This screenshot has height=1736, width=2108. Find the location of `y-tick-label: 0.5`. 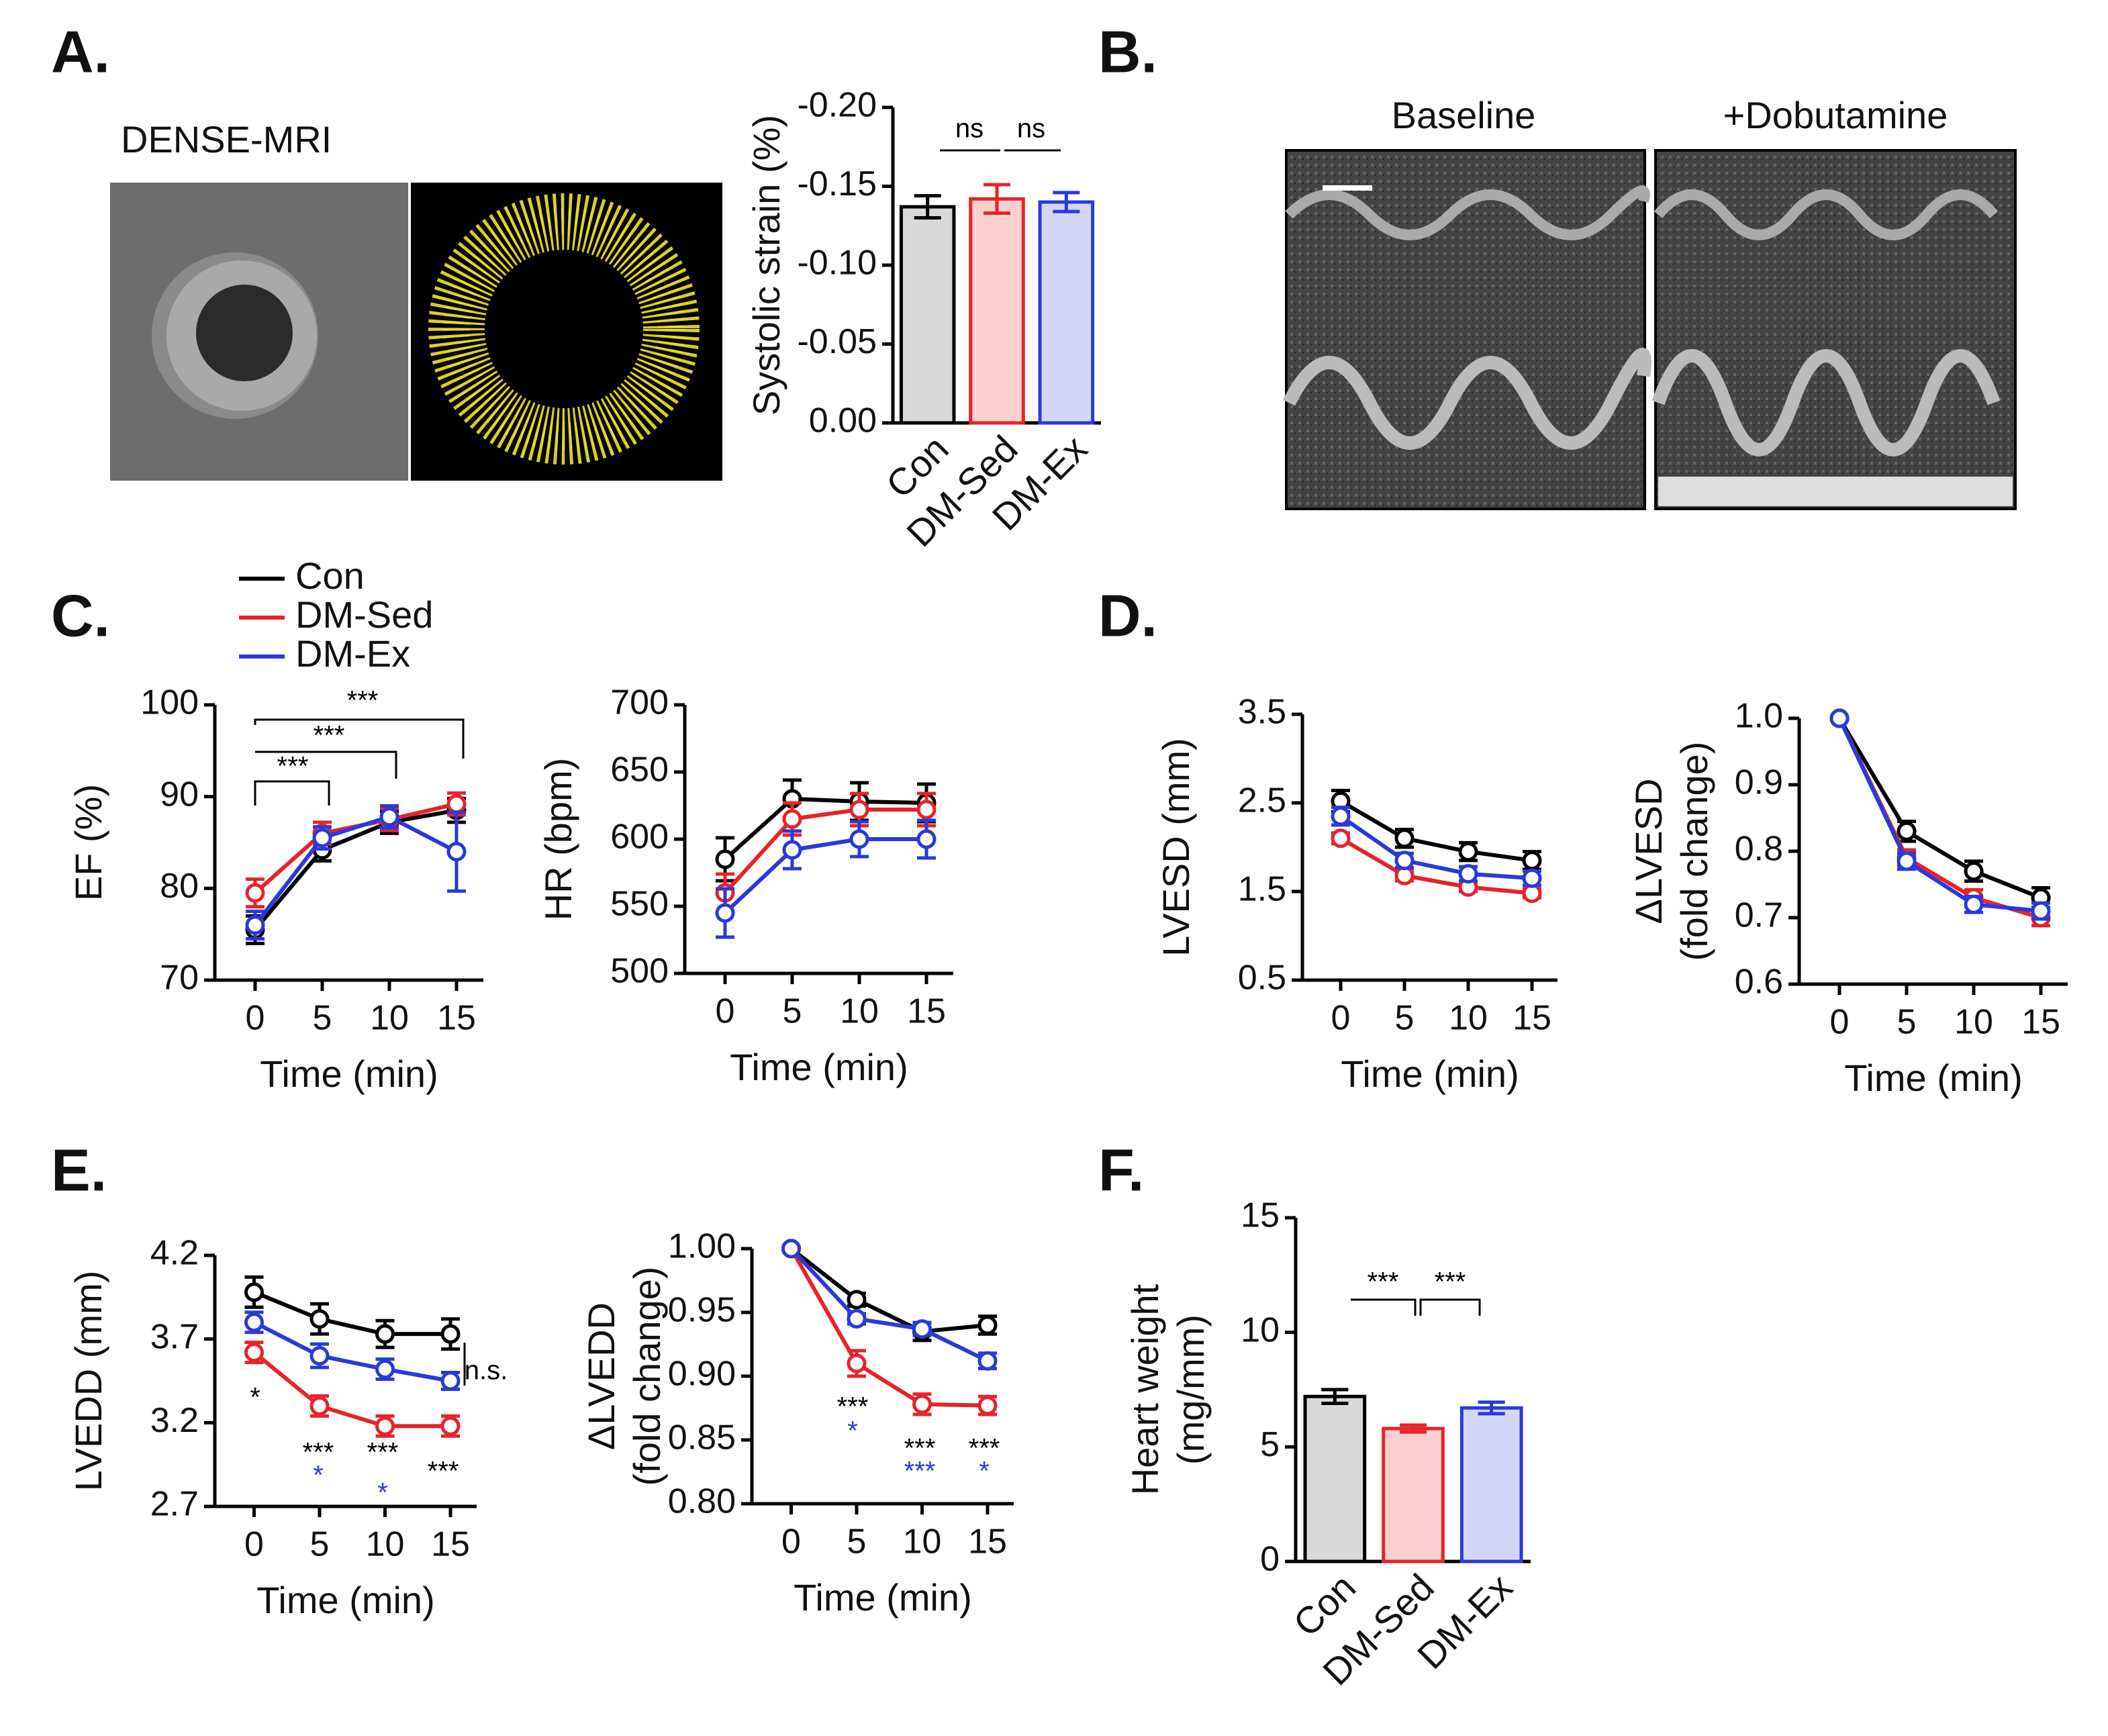

y-tick-label: 0.5 is located at coordinates (1262, 978).